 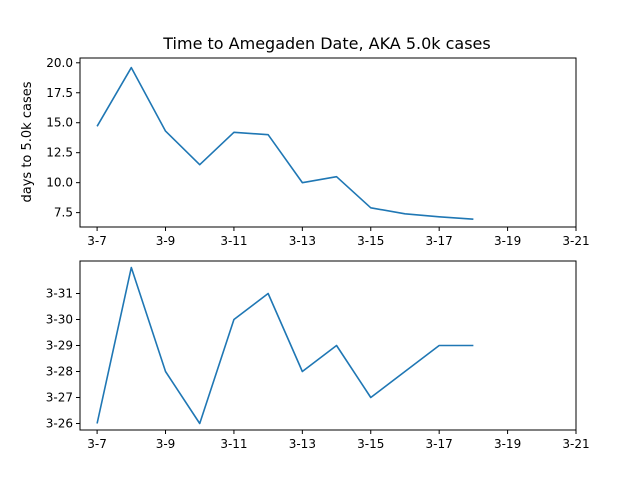 What do you see at coordinates (59, 123) in the screenshot?
I see `y-tick-label: 15.0` at bounding box center [59, 123].